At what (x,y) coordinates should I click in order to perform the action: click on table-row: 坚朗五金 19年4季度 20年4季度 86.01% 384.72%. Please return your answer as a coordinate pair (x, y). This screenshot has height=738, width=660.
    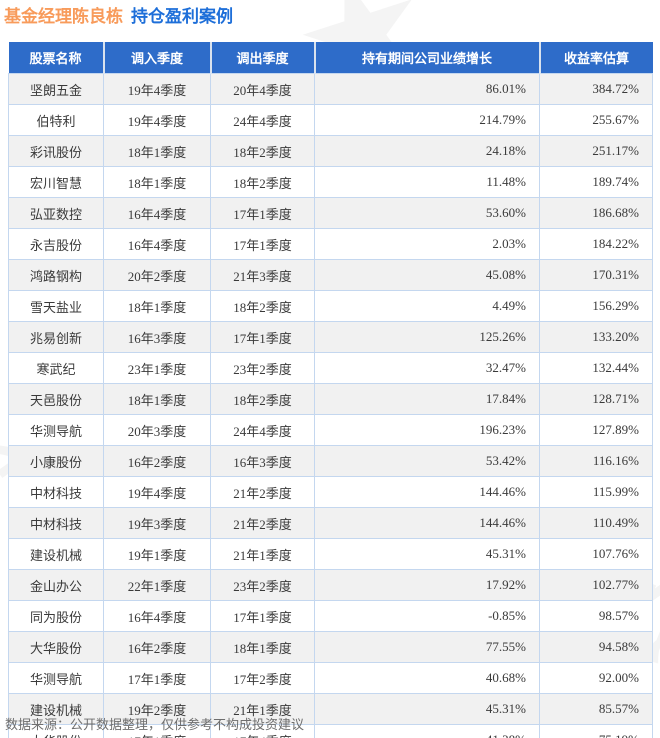
    Looking at the image, I should click on (330, 89).